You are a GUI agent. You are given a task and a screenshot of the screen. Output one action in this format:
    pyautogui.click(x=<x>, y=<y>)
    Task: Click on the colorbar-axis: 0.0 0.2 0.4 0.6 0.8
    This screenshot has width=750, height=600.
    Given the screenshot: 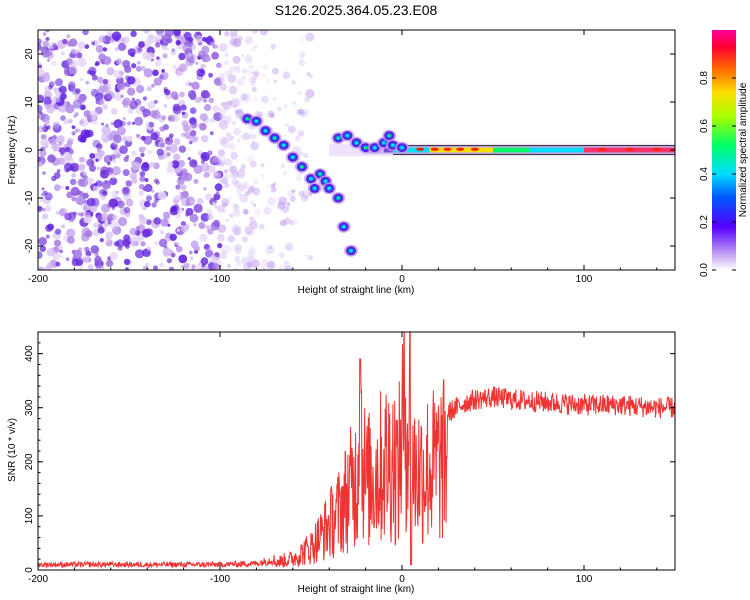 What is the action you would take?
    pyautogui.click(x=717, y=174)
    